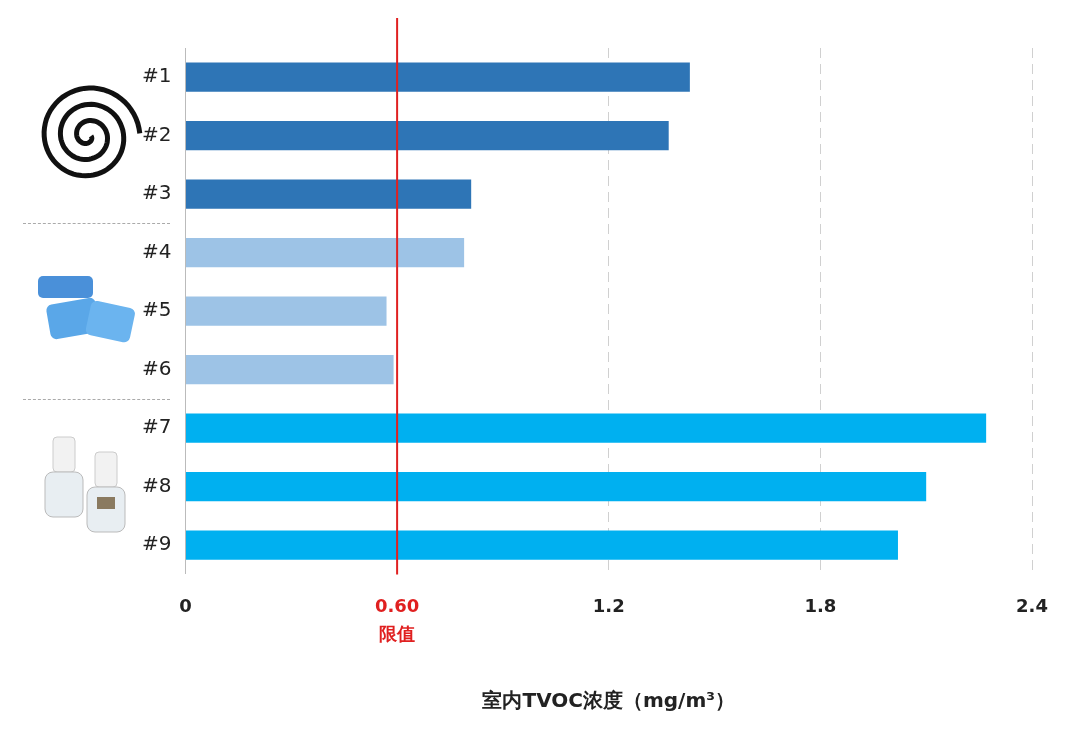 Image resolution: width=1080 pixels, height=737 pixels. What do you see at coordinates (397, 634) in the screenshot?
I see `ref-line-label: 限值` at bounding box center [397, 634].